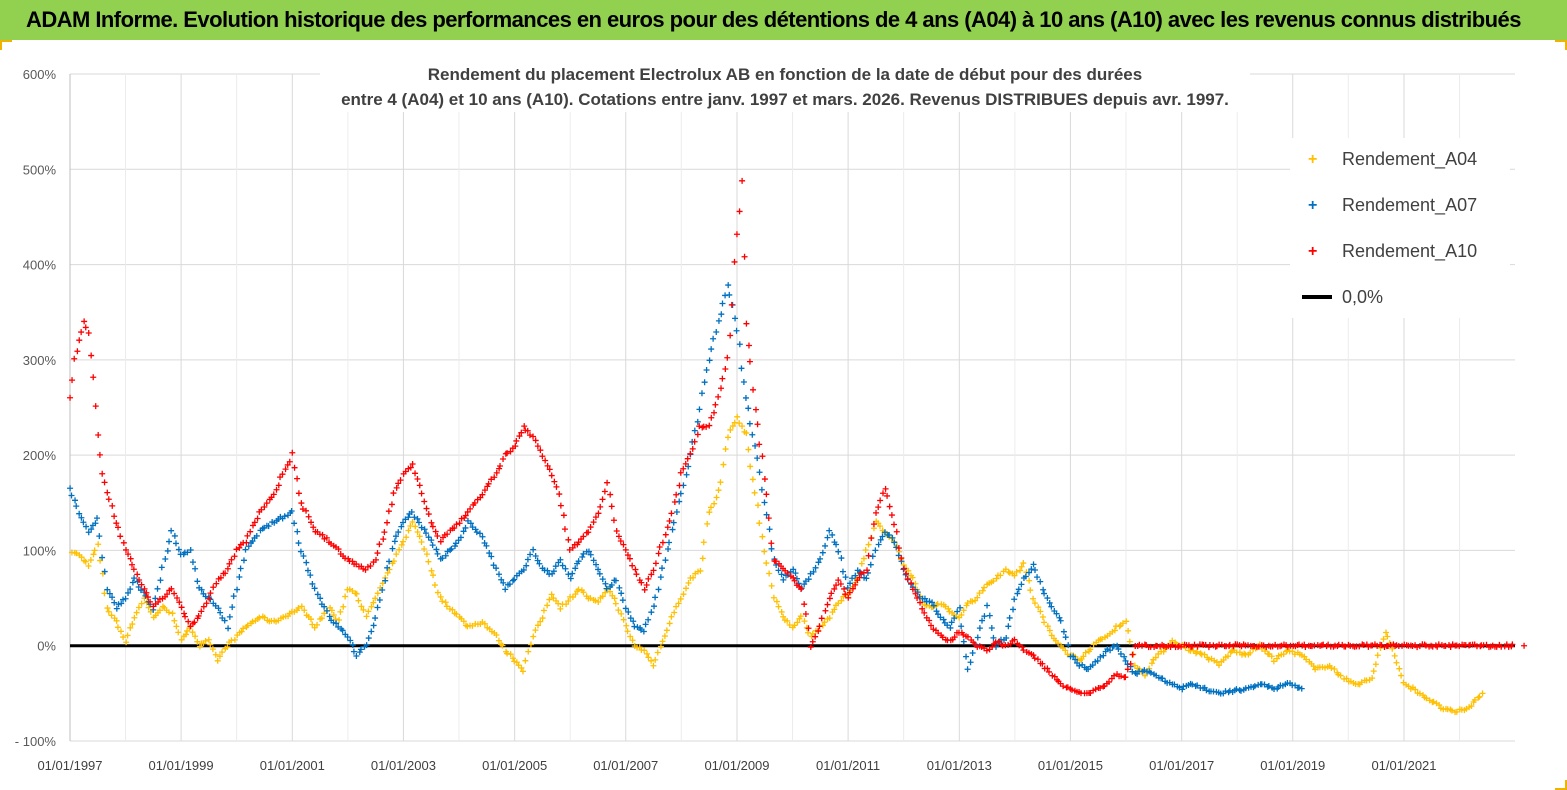 This screenshot has height=790, width=1567. Describe the element at coordinates (40, 550) in the screenshot. I see `y-tick-label: 100%` at that location.